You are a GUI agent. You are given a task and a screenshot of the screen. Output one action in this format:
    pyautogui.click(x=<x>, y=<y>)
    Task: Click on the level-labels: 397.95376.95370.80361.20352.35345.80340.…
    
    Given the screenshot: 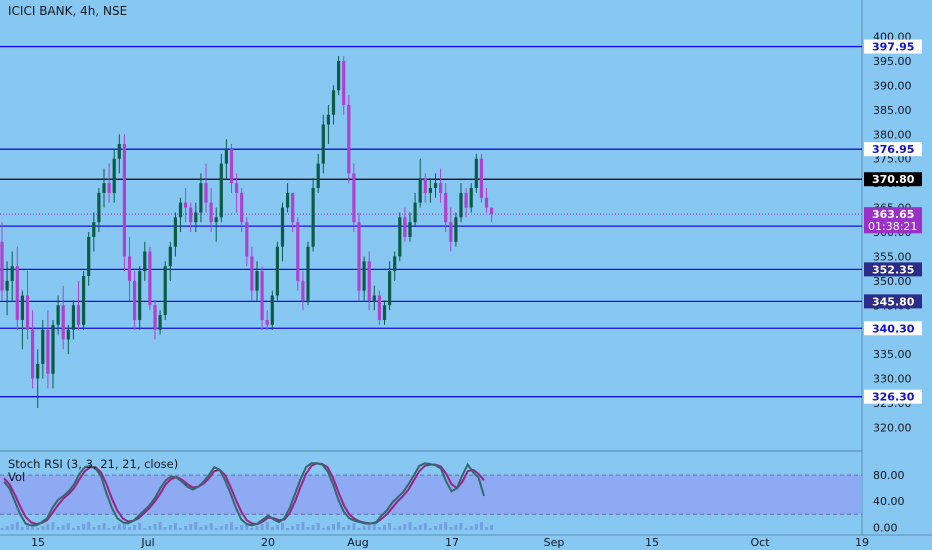 What is the action you would take?
    pyautogui.click(x=893, y=221)
    